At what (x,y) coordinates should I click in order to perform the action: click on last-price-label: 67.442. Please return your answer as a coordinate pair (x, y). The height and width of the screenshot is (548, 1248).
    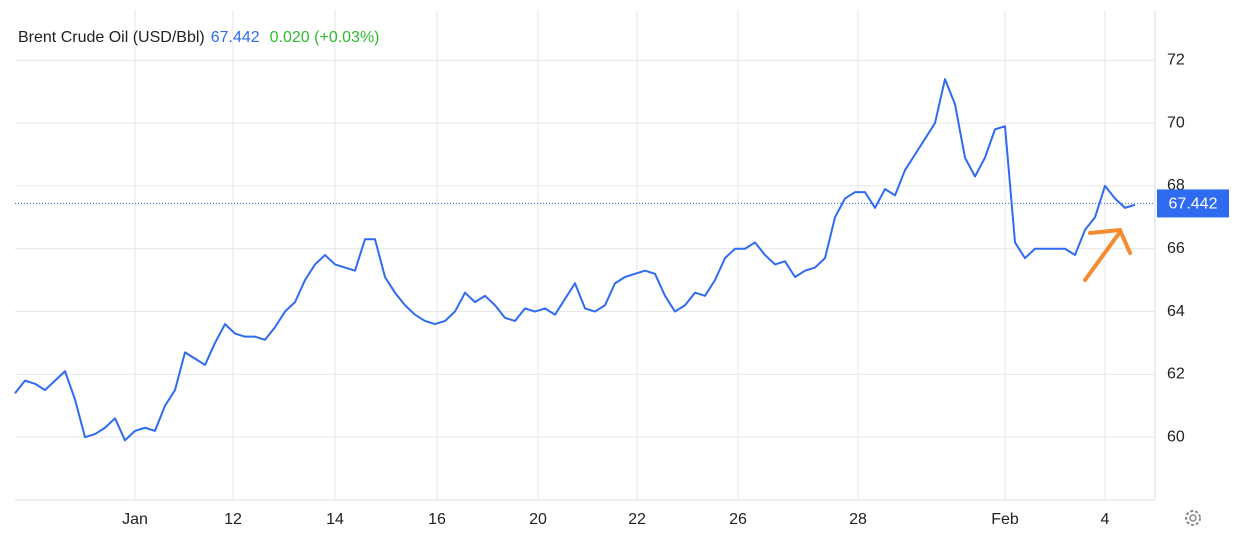
    Looking at the image, I should click on (1193, 204).